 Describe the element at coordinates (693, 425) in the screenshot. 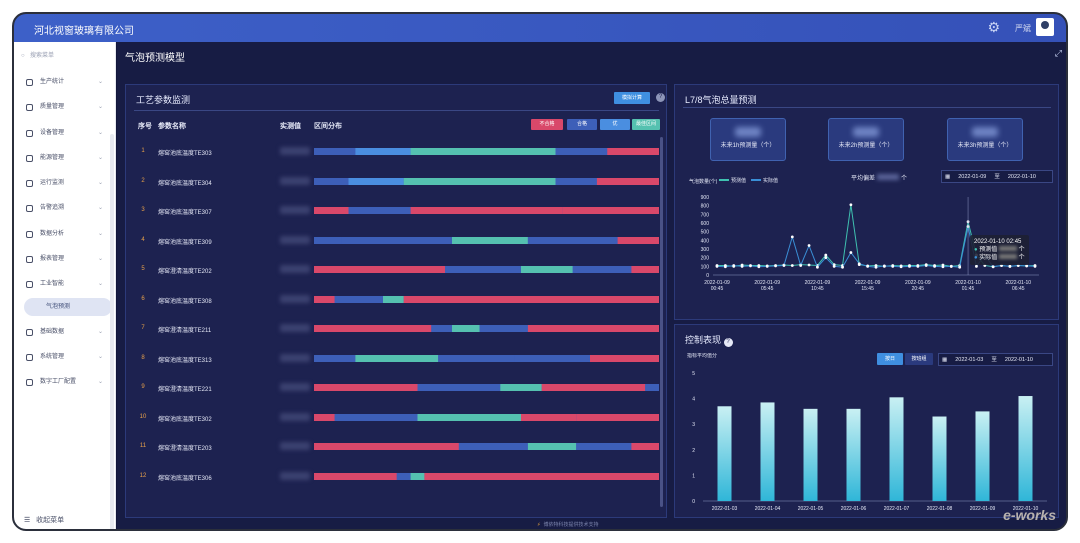

I see `y-tick-label: 3` at that location.